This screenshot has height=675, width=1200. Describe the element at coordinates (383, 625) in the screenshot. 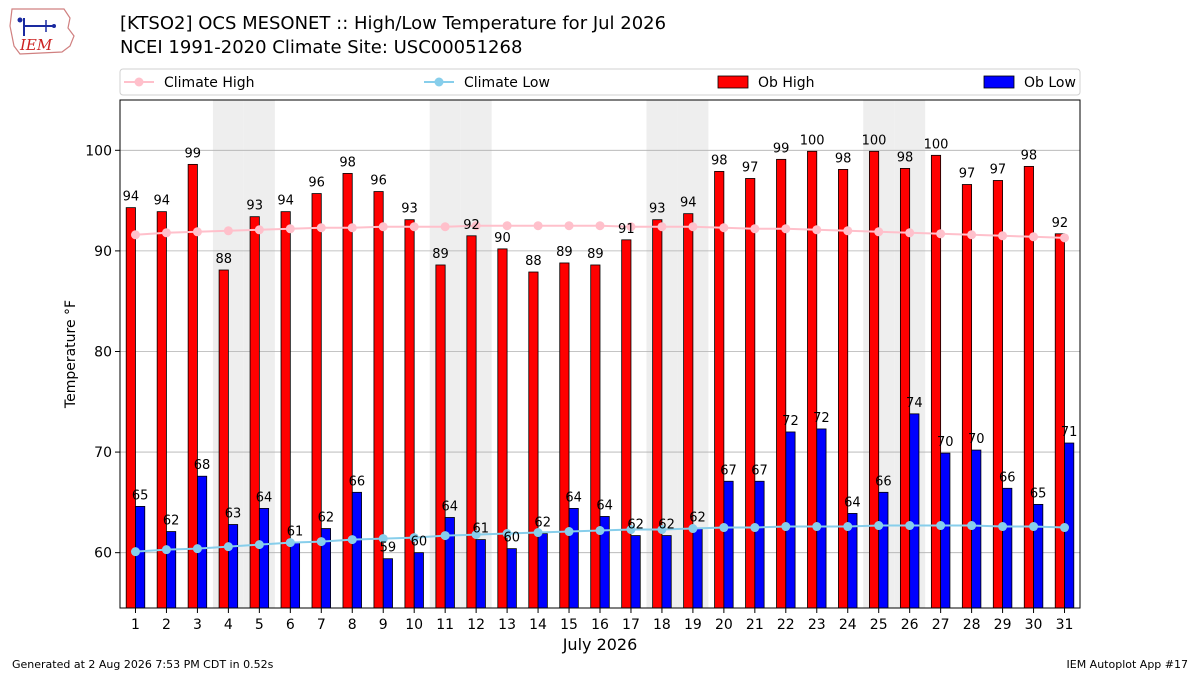

I see `x-tick-label-9: 9` at that location.